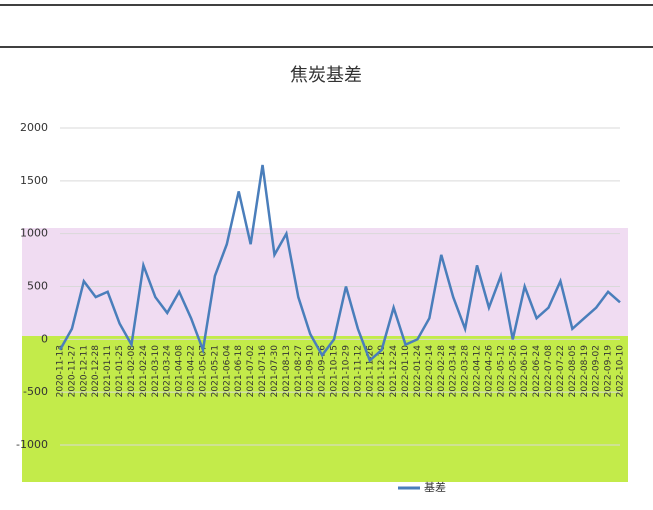 Image resolution: width=653 pixels, height=510 pixels. I want to click on x-tick-label: 2022-05-26, so click(513, 371).